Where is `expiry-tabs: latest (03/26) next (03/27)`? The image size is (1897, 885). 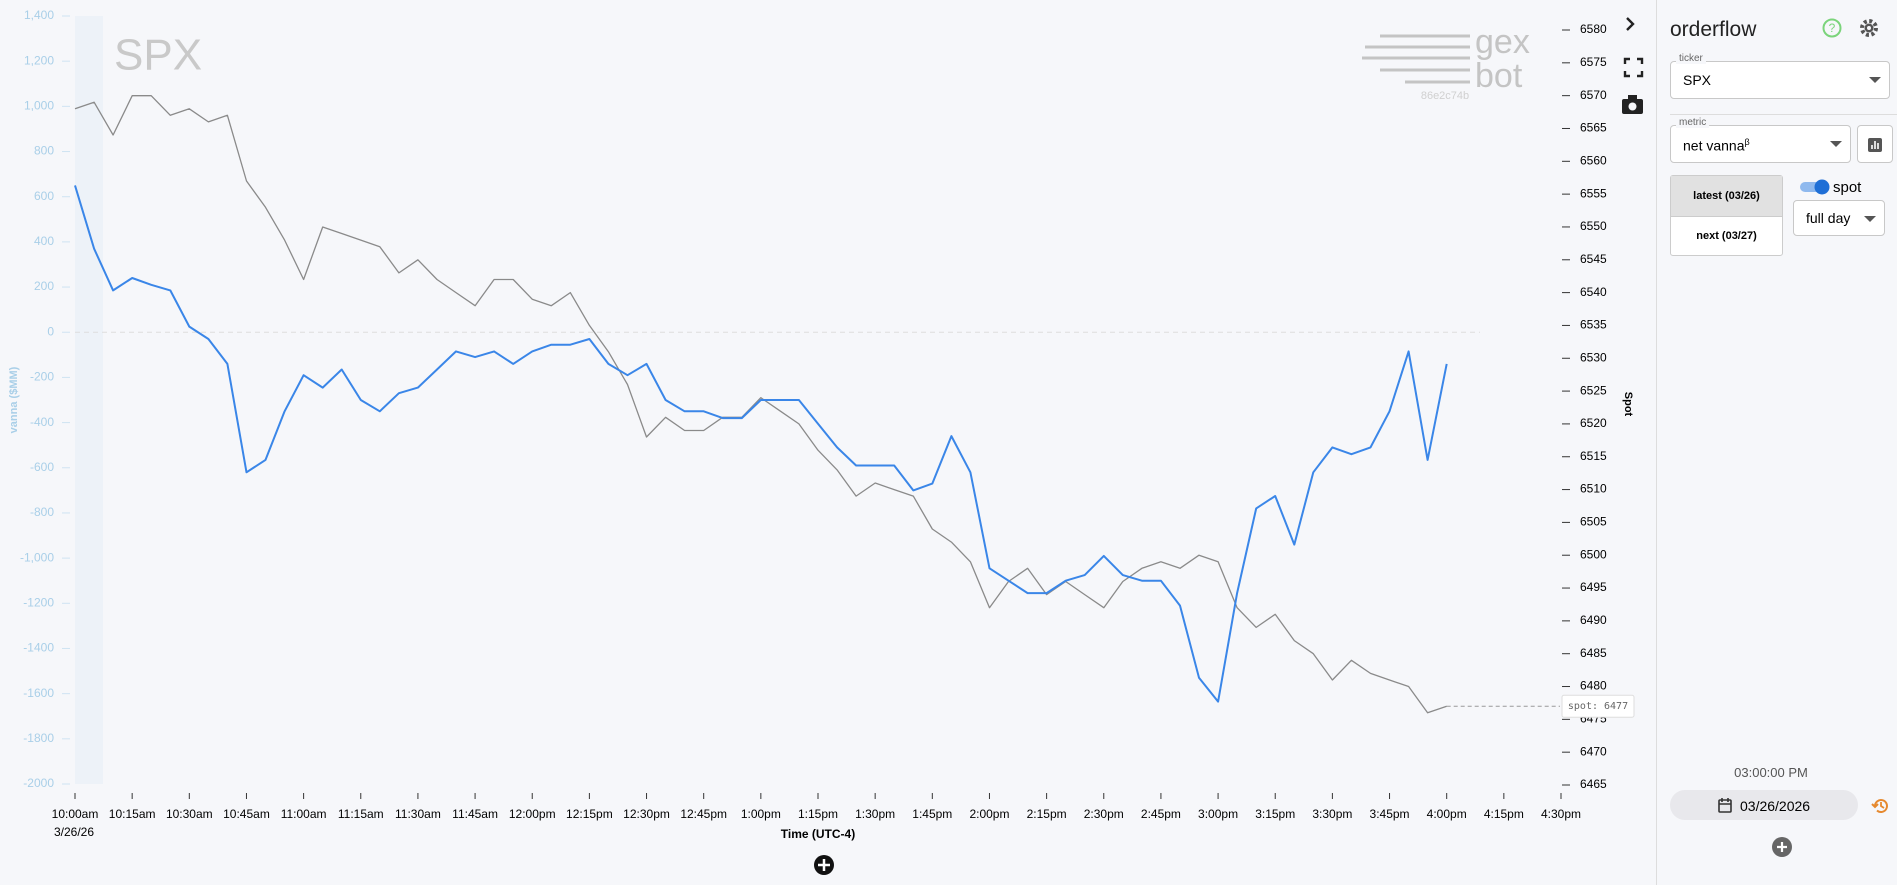 expiry-tabs: latest (03/26) next (03/27) is located at coordinates (1726, 215).